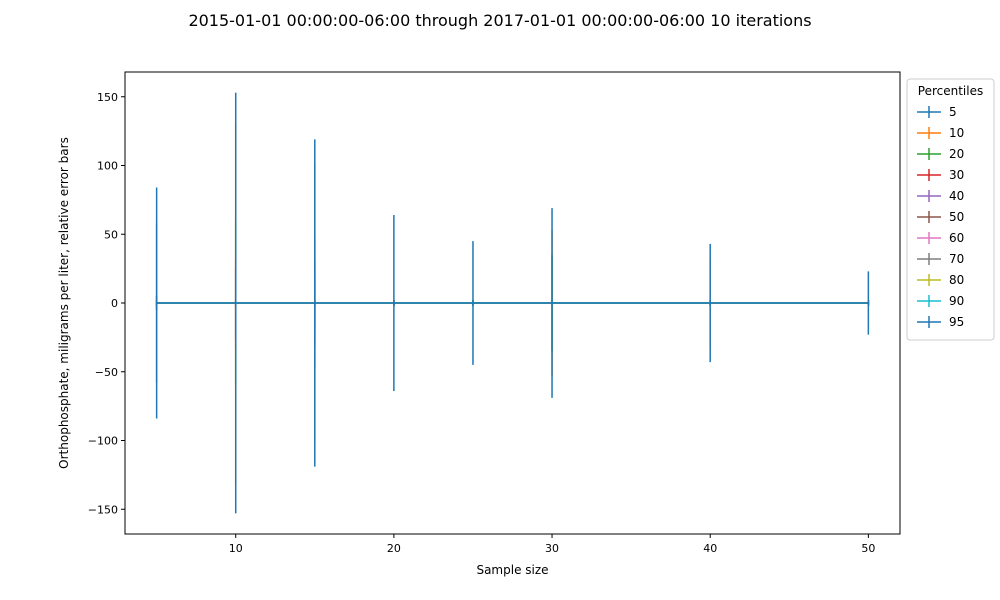 The height and width of the screenshot is (600, 1000). What do you see at coordinates (940, 175) in the screenshot?
I see `legend-item-30: 30` at bounding box center [940, 175].